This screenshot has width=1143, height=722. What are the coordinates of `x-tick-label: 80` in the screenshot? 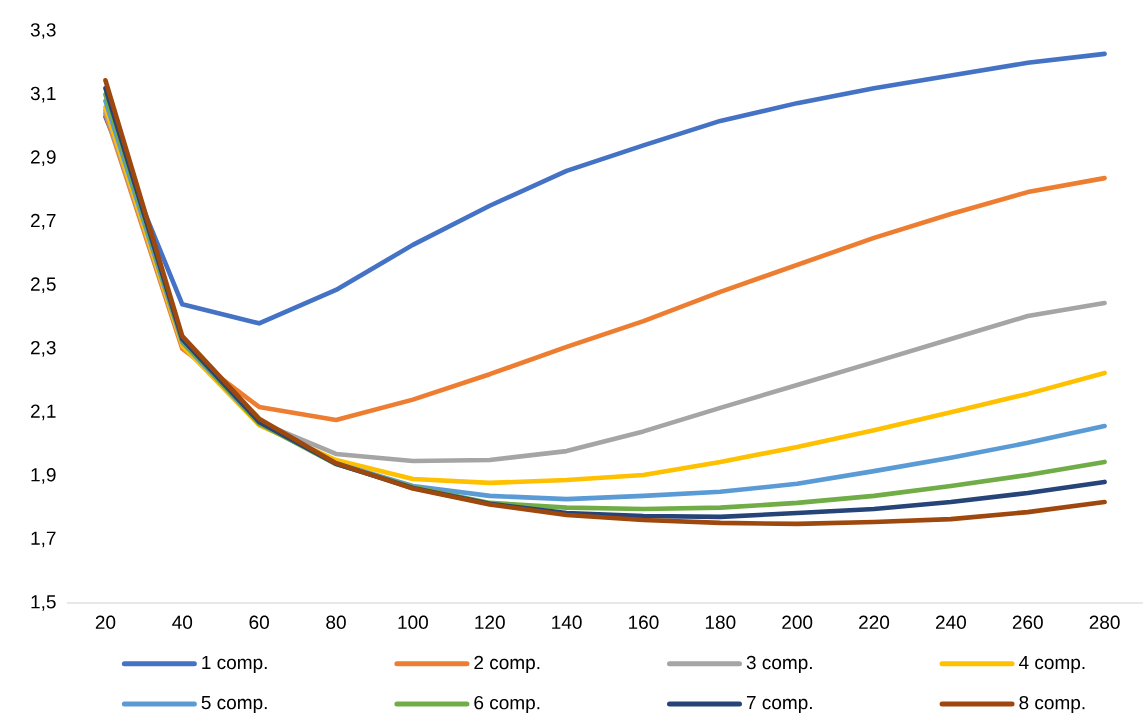 It's located at (336, 622).